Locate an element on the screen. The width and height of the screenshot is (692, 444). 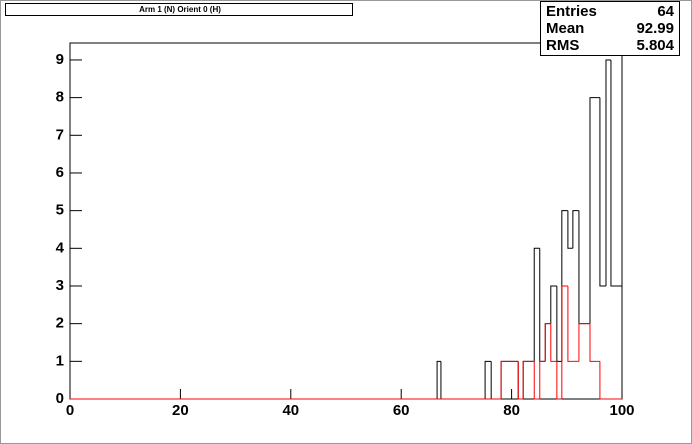
title-box is located at coordinates (179, 9).